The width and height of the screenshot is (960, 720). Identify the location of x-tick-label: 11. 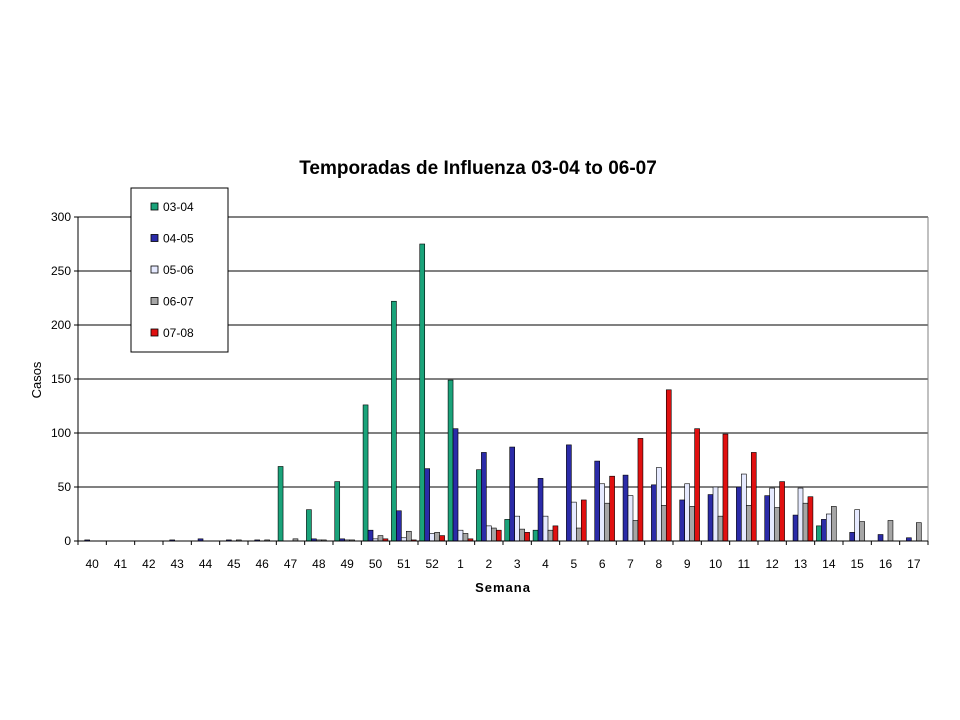
(744, 564).